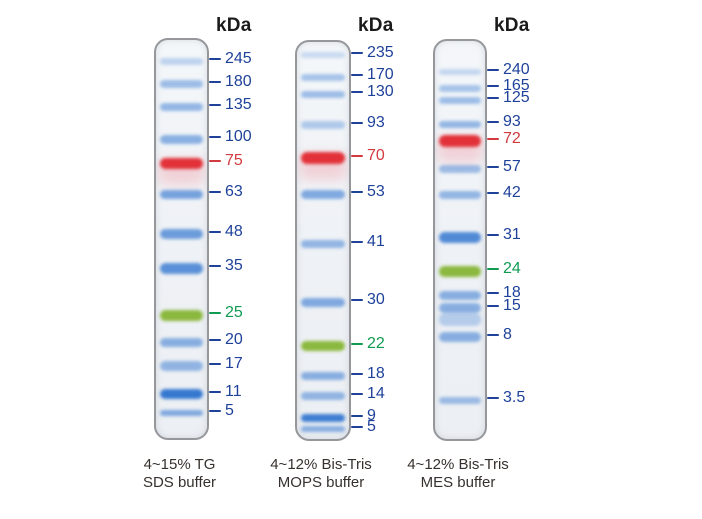 The width and height of the screenshot is (702, 519). What do you see at coordinates (233, 391) in the screenshot?
I see `band-weight-label: 11` at bounding box center [233, 391].